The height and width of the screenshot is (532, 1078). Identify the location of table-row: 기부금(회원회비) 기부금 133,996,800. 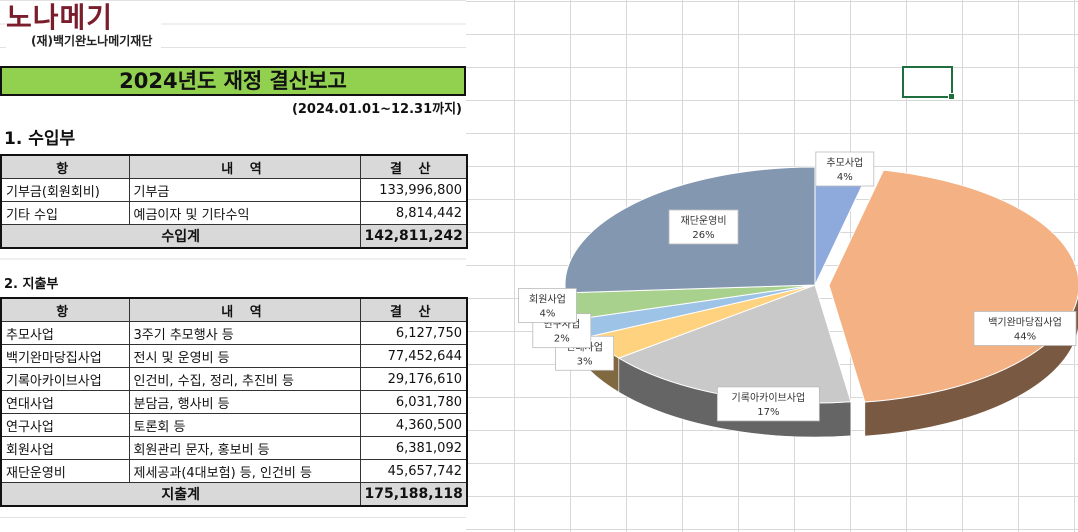
(234, 190).